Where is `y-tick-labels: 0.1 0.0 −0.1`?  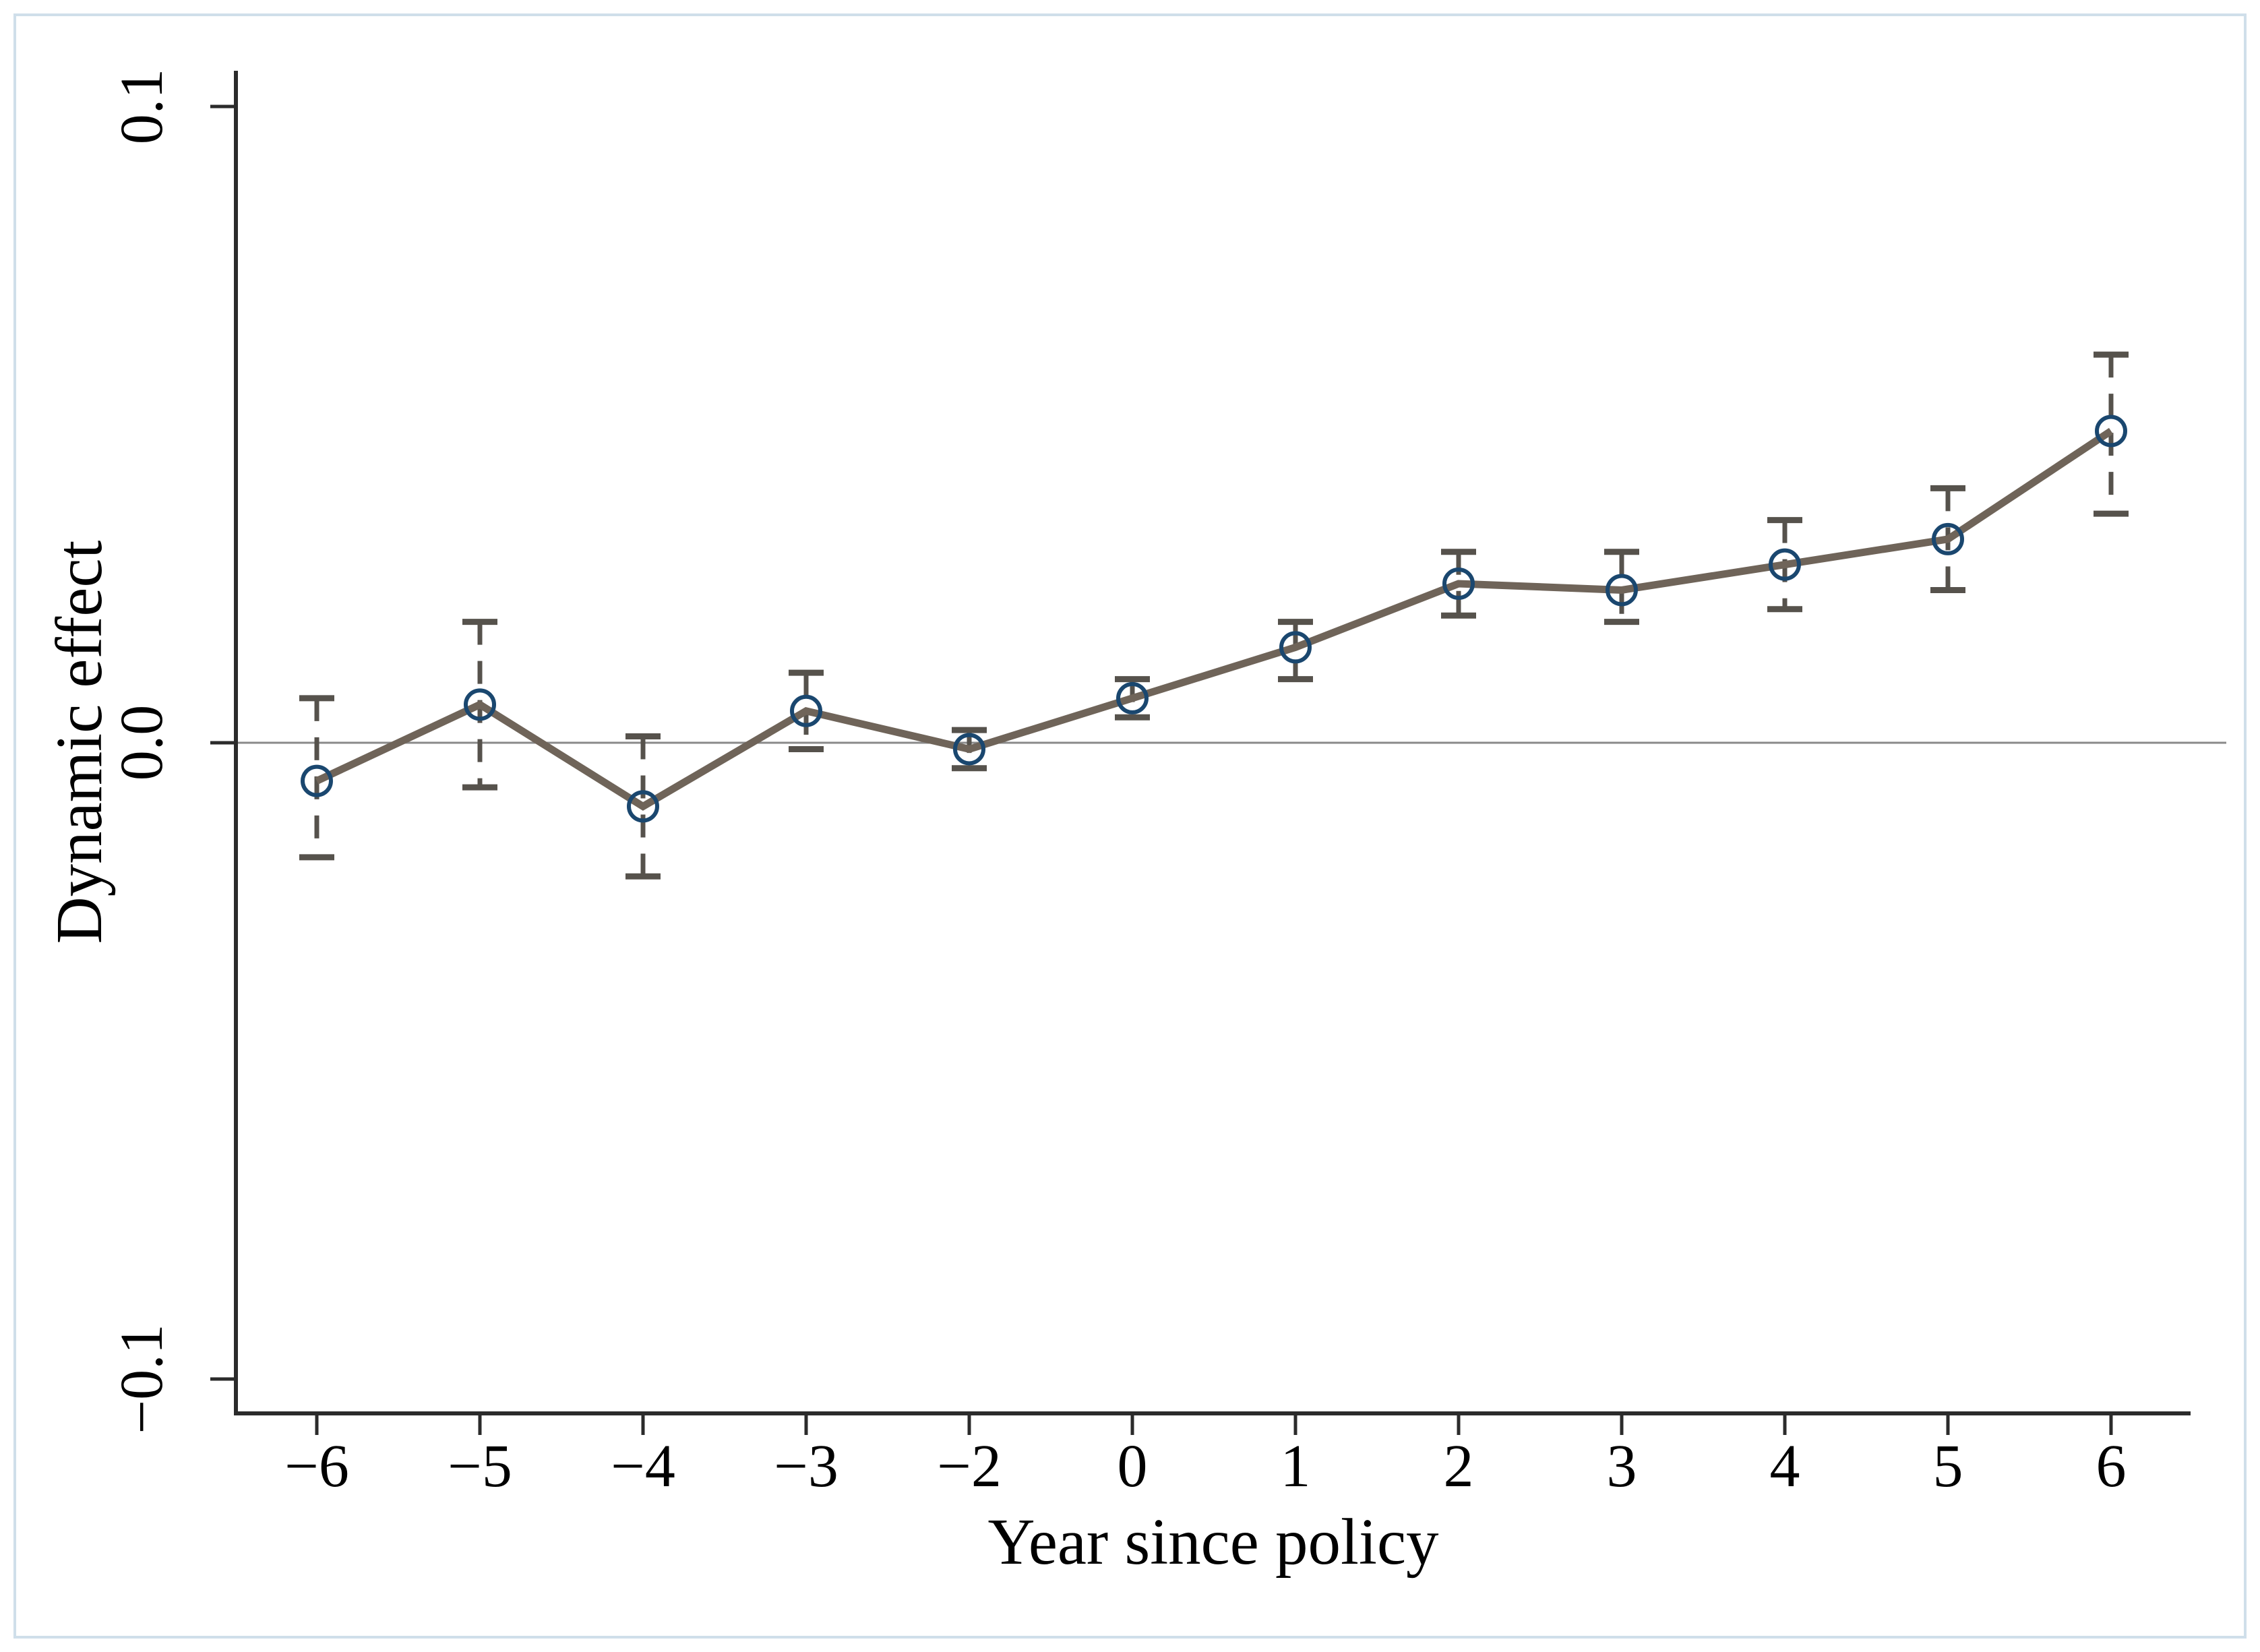 y-tick-labels: 0.1 0.0 −0.1 is located at coordinates (142, 751).